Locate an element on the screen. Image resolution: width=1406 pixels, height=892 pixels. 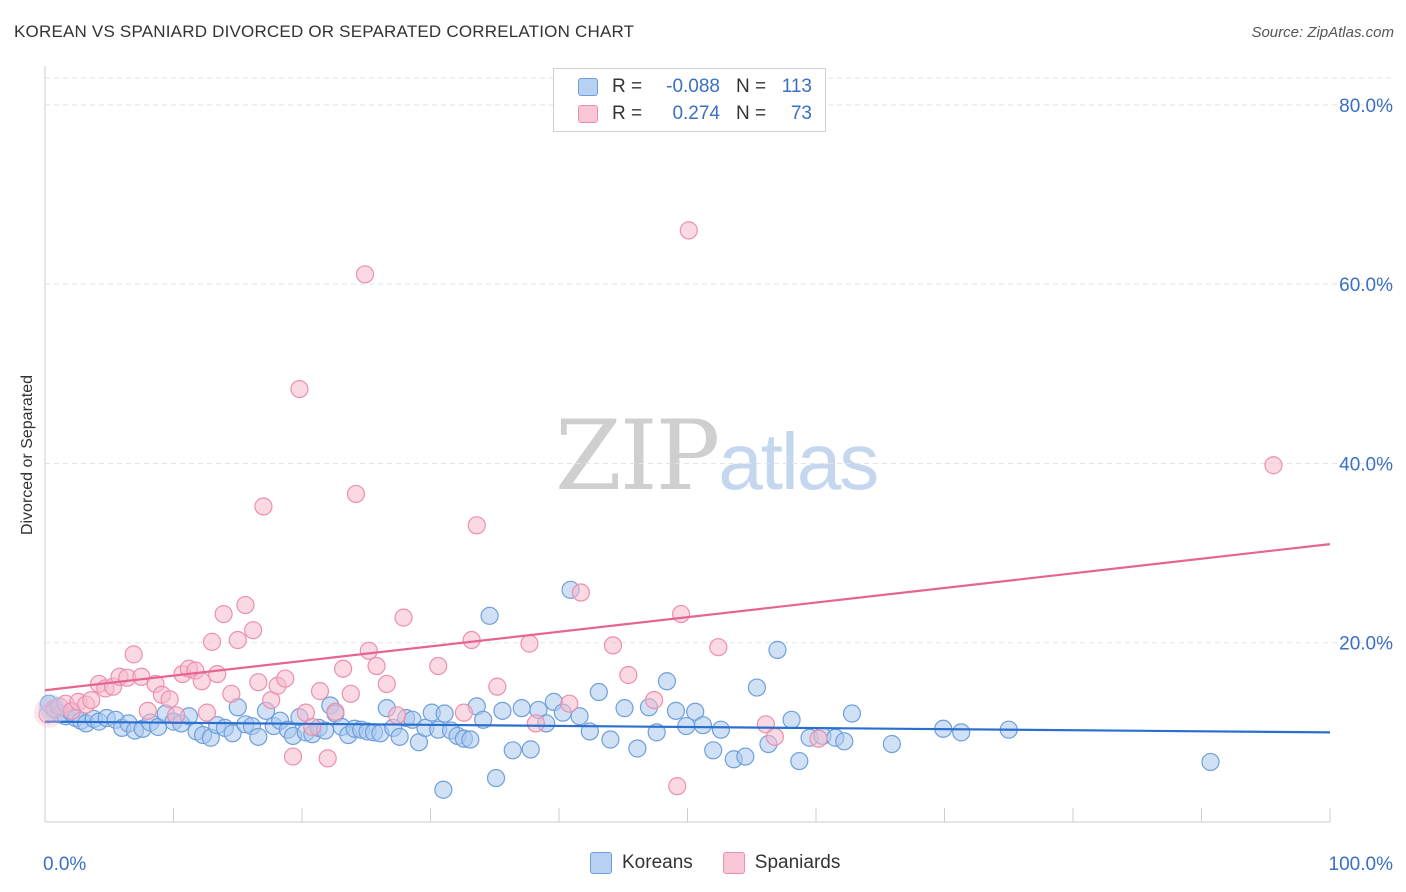
korean-trendline is located at coordinates (687, 727).